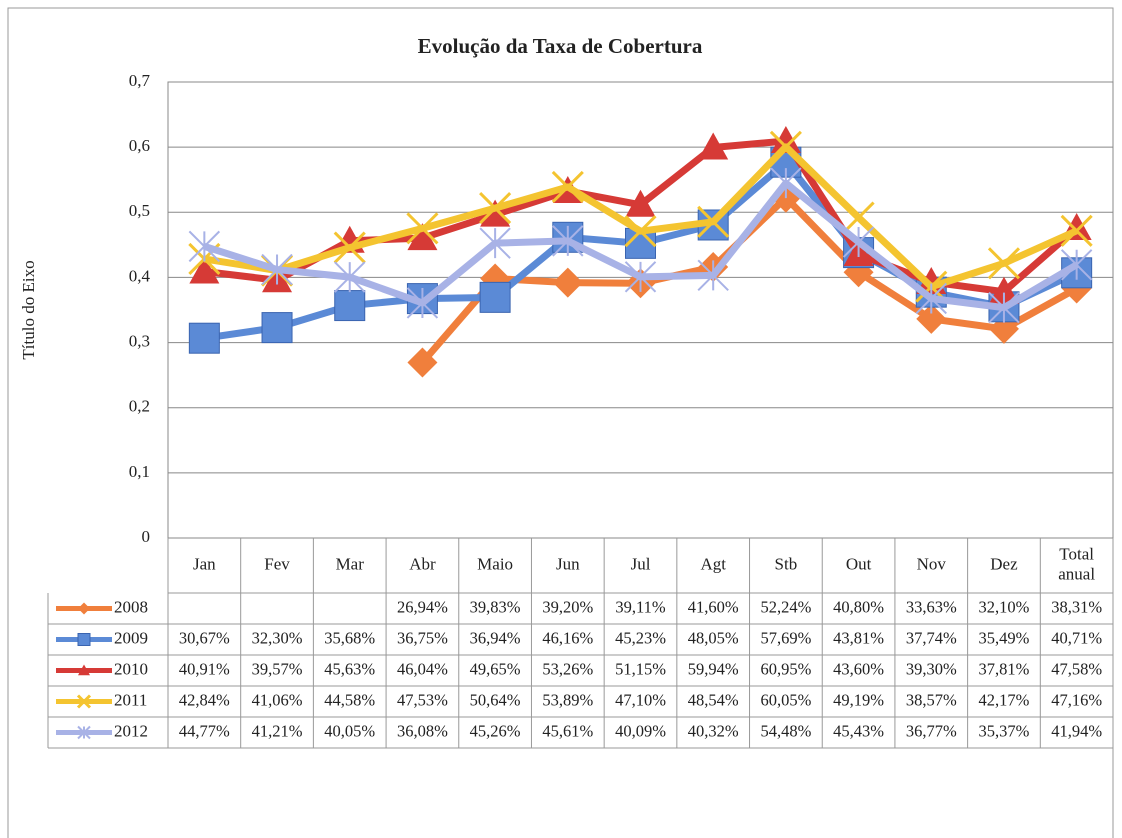 This screenshot has width=1122, height=838. Describe the element at coordinates (785, 637) in the screenshot. I see `table-value: 57,69%` at that location.